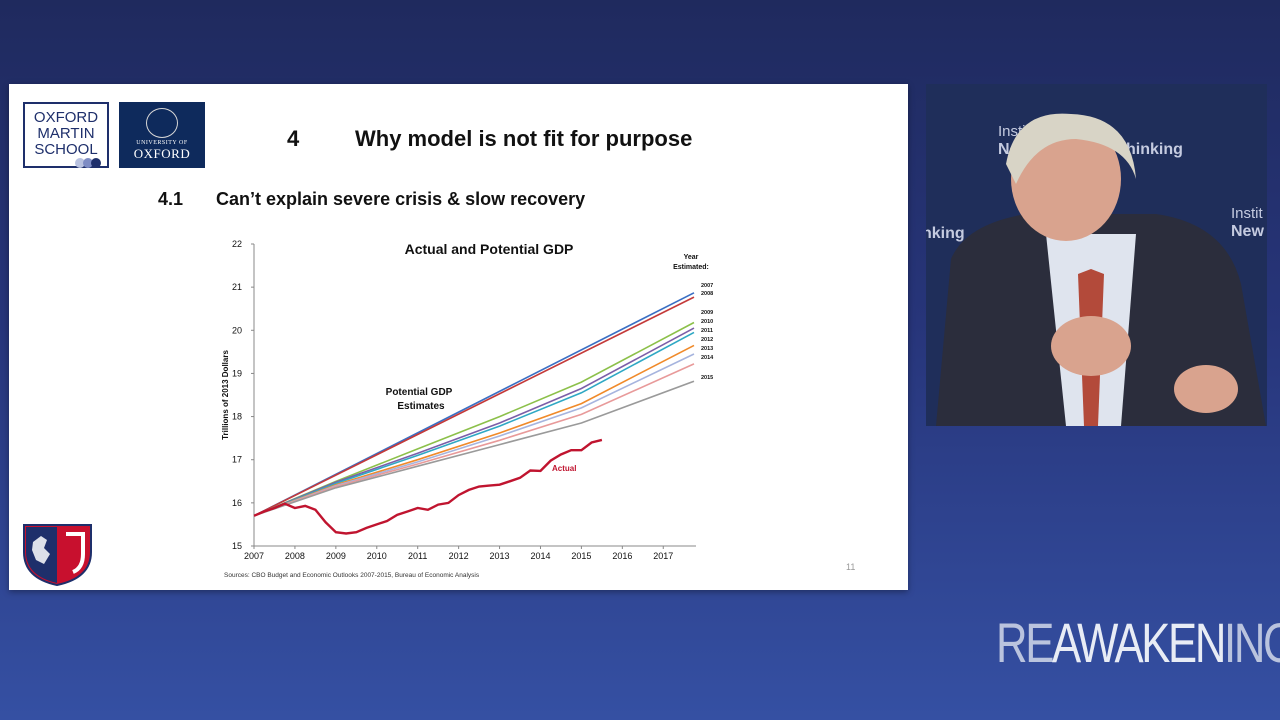 This screenshot has height=720, width=1280. I want to click on y-tick-label: 15, so click(237, 546).